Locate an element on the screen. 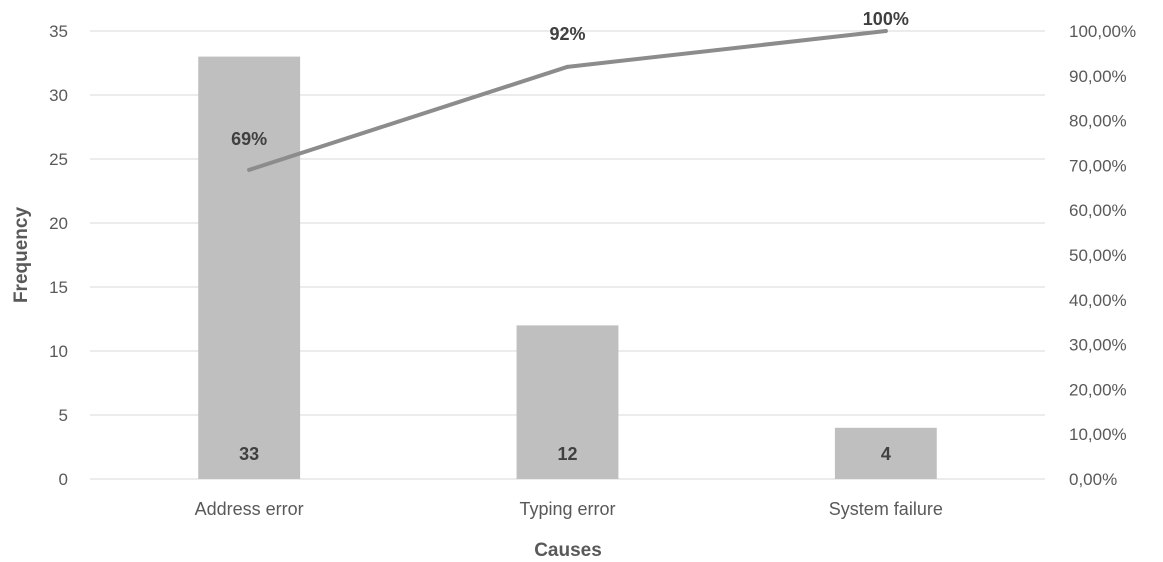 This screenshot has height=562, width=1163. bar-value-label: 12 is located at coordinates (567, 454).